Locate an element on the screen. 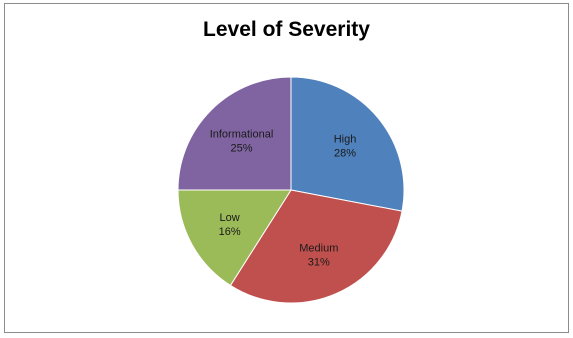  slice-label-medium: Medium is located at coordinates (318, 248).